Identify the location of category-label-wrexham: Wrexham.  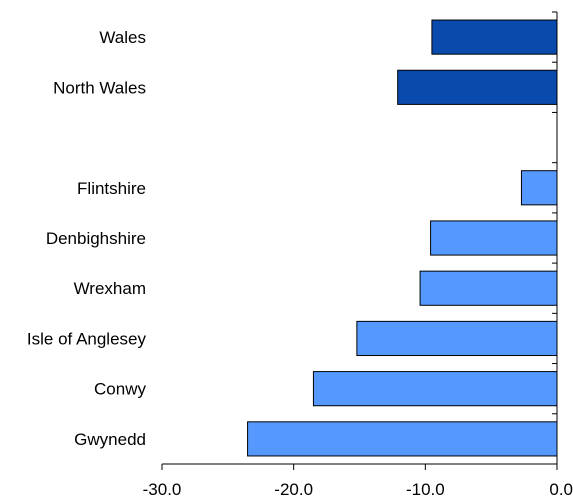
(110, 288).